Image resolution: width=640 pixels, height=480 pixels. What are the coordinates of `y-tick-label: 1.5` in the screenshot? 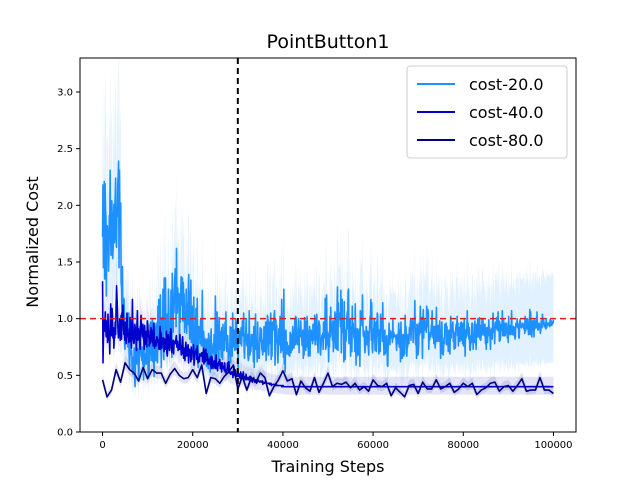 It's located at (65, 263).